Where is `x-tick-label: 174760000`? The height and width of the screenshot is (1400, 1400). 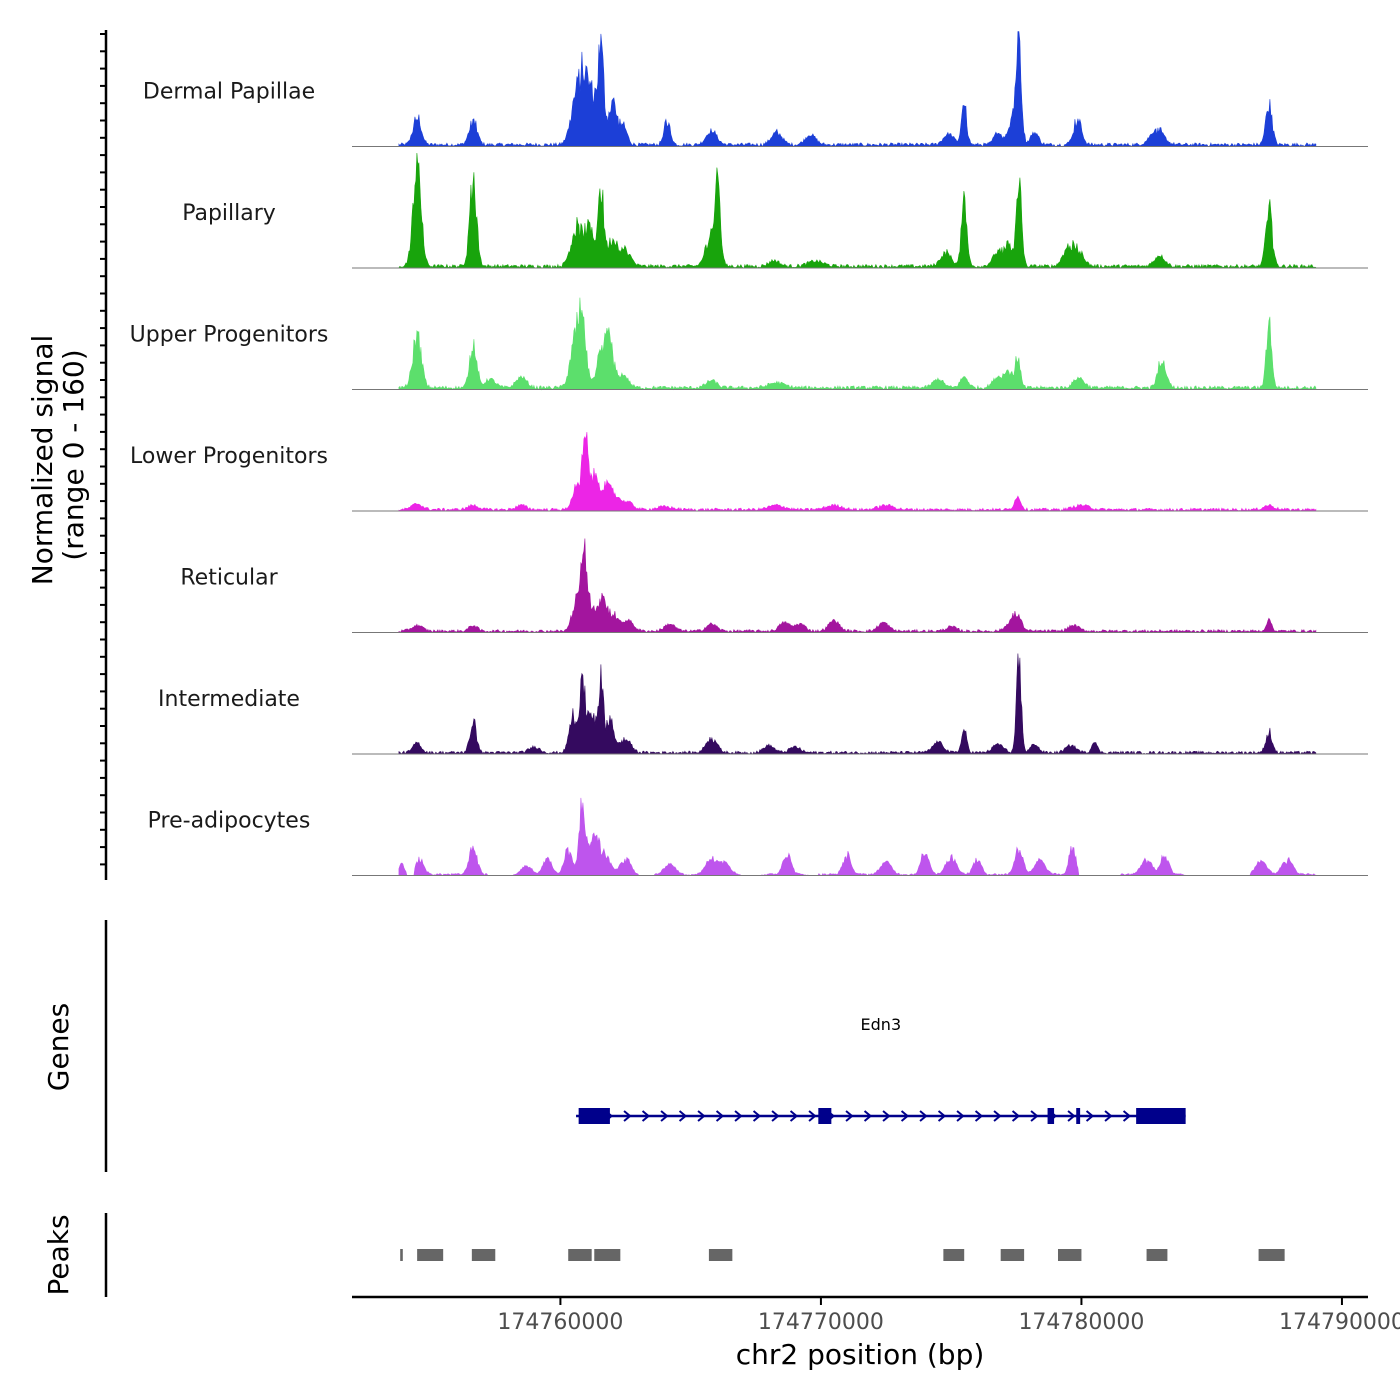 x-tick-label: 174760000 is located at coordinates (560, 1322).